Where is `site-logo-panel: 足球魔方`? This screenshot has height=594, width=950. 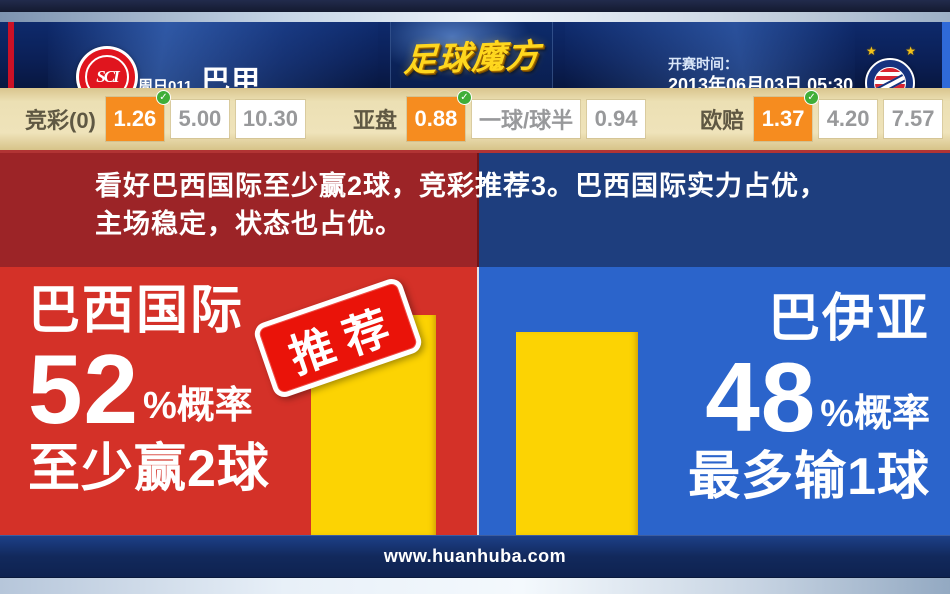
site-logo-panel: 足球魔方 is located at coordinates (471, 55).